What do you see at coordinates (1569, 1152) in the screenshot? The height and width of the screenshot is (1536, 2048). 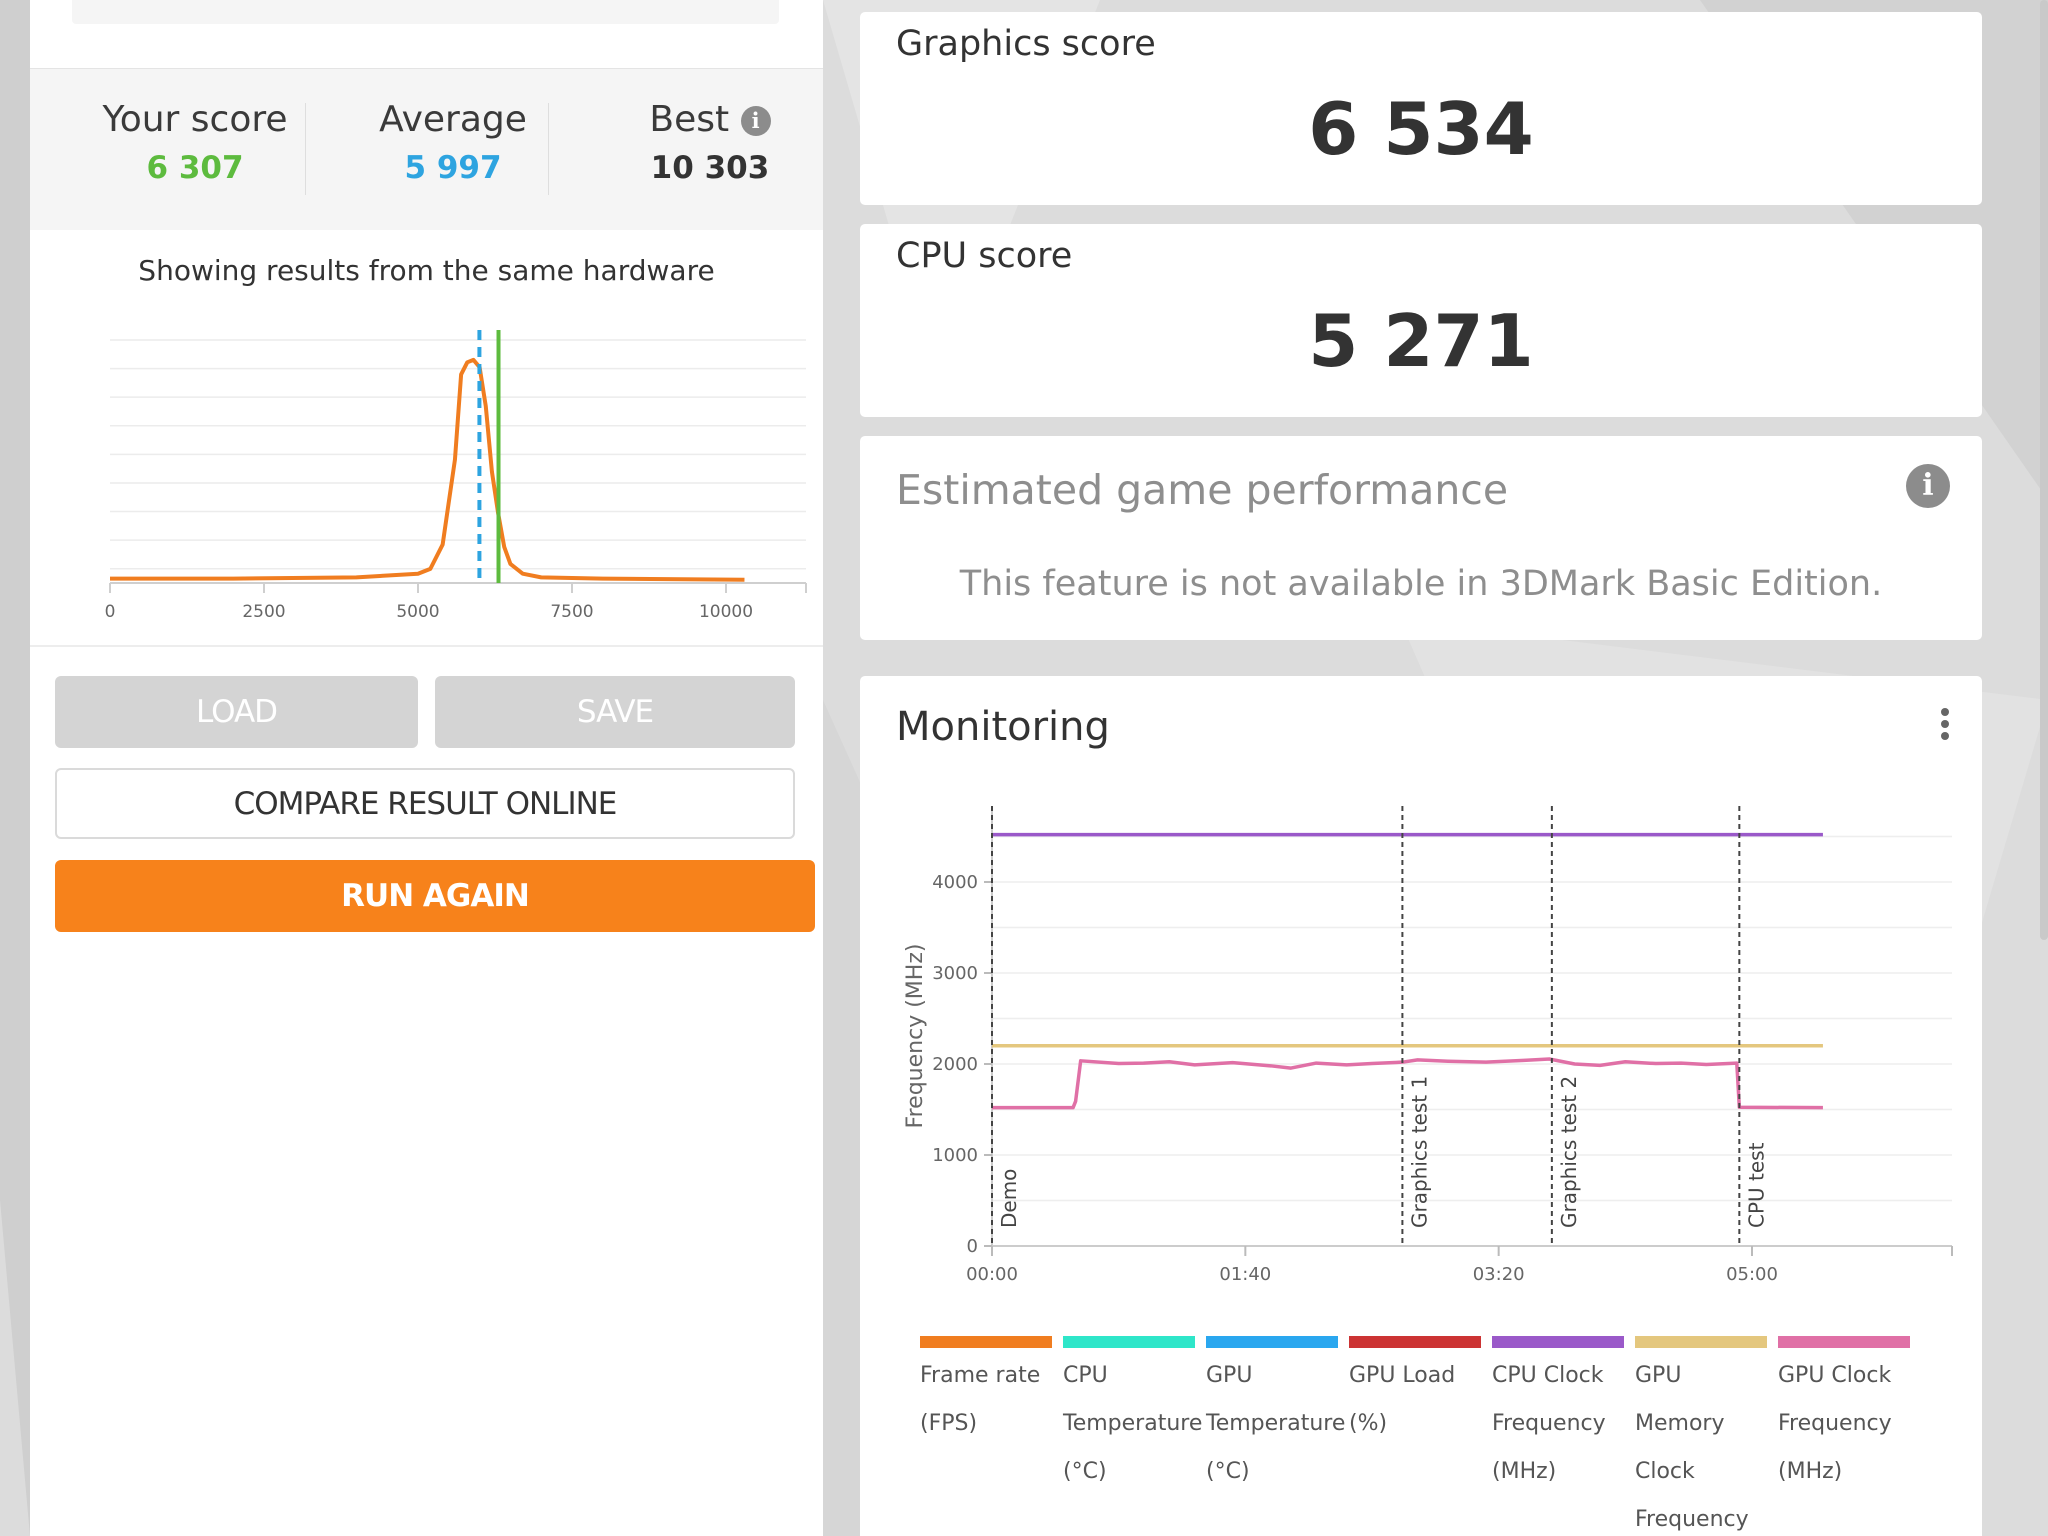 I see `test-marker-label: Graphics test 2` at bounding box center [1569, 1152].